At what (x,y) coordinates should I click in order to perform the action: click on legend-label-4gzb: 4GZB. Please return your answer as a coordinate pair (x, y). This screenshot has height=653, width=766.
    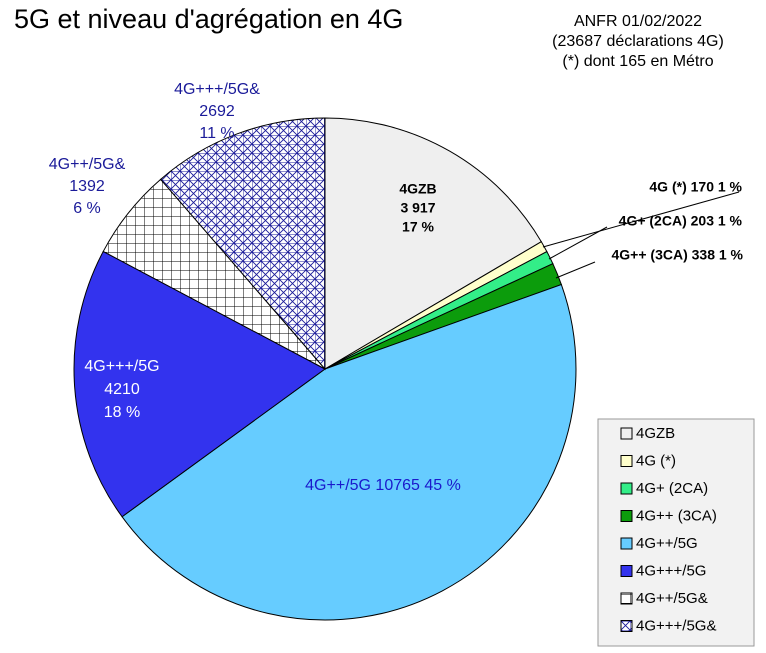
    Looking at the image, I should click on (655, 433).